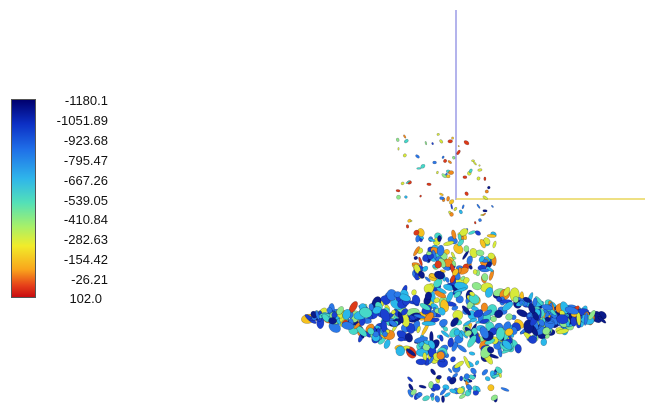  What do you see at coordinates (85, 219) in the screenshot?
I see `color-scale-label: -410.84` at bounding box center [85, 219].